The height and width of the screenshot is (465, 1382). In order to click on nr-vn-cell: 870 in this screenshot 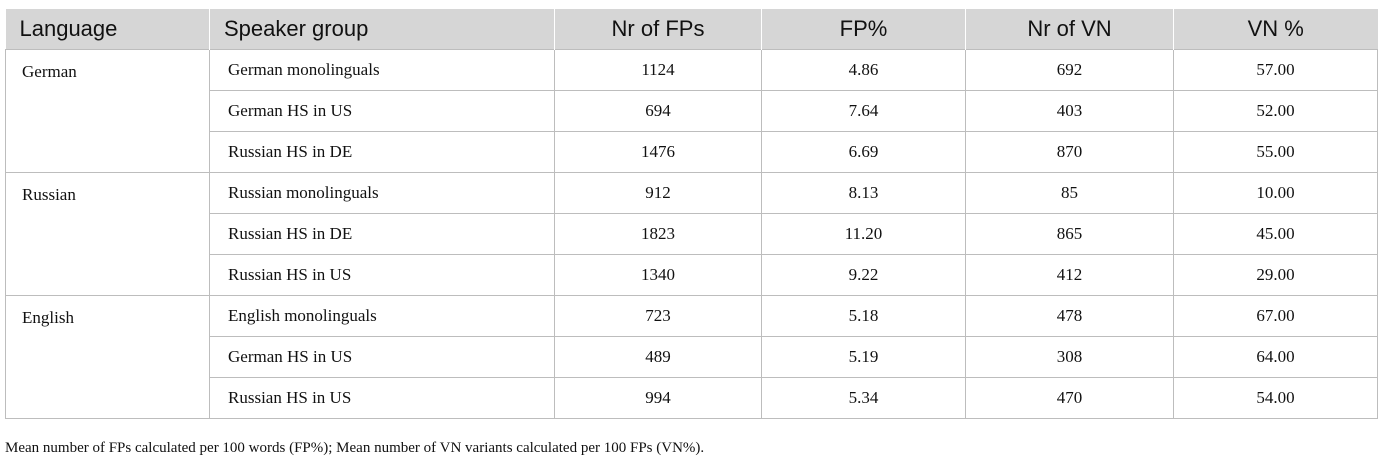, I will do `click(1069, 152)`.